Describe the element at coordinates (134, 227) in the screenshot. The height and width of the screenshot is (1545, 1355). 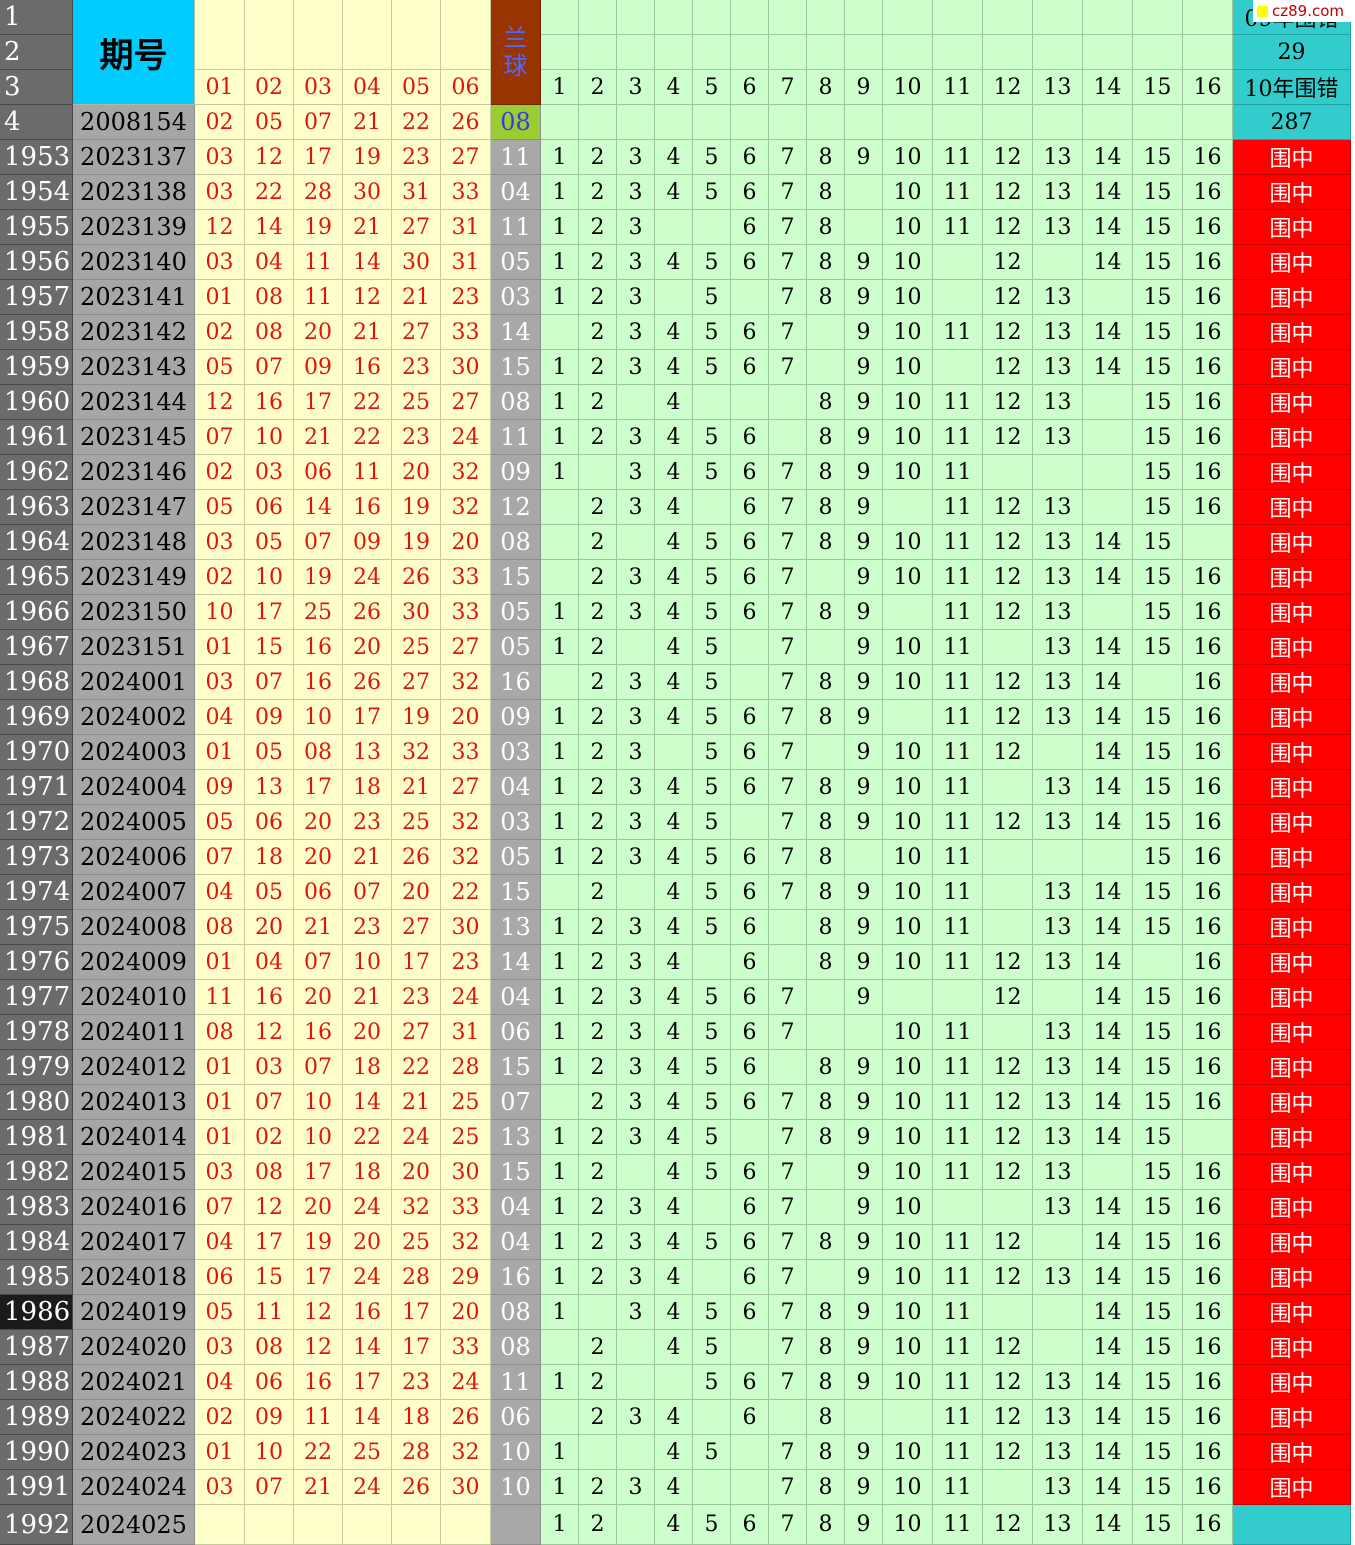
I see `period-cell: 2023139` at that location.